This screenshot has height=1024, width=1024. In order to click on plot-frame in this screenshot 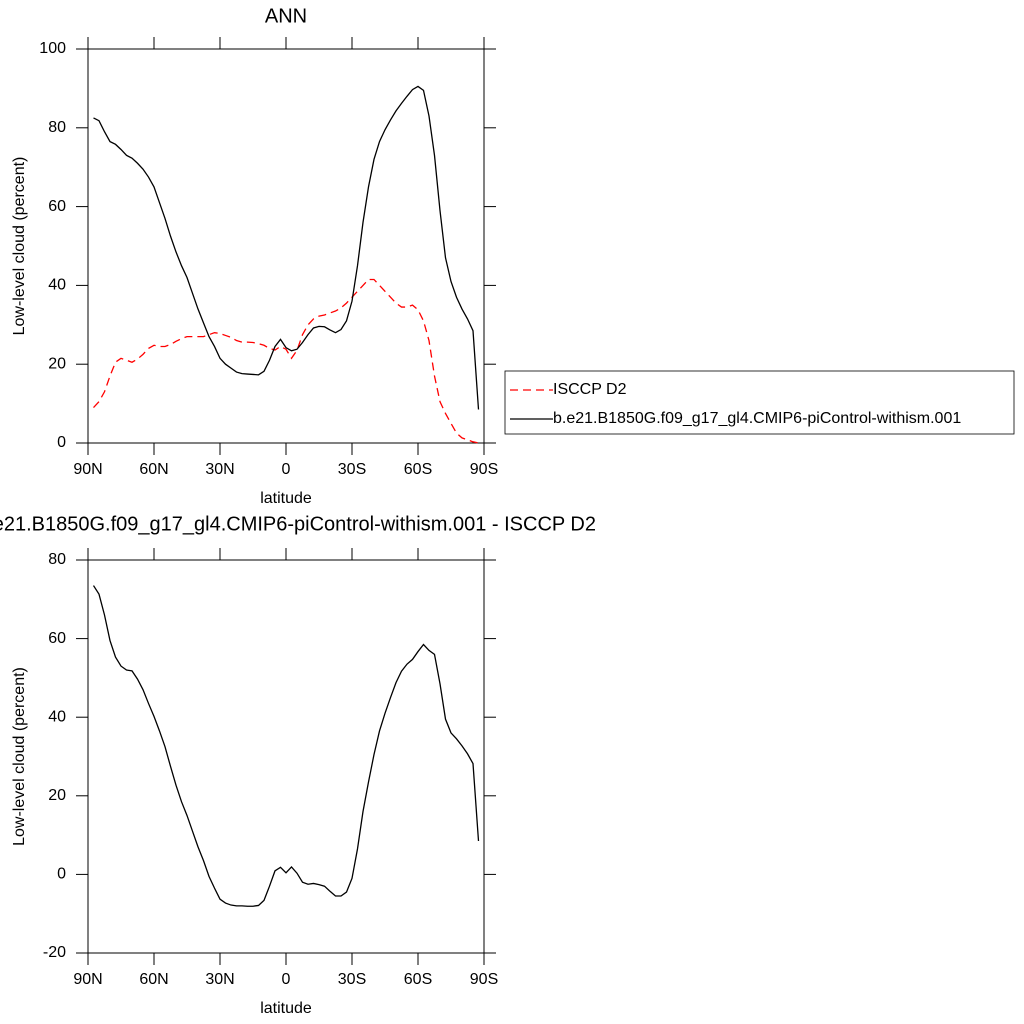, I will do `click(286, 756)`.